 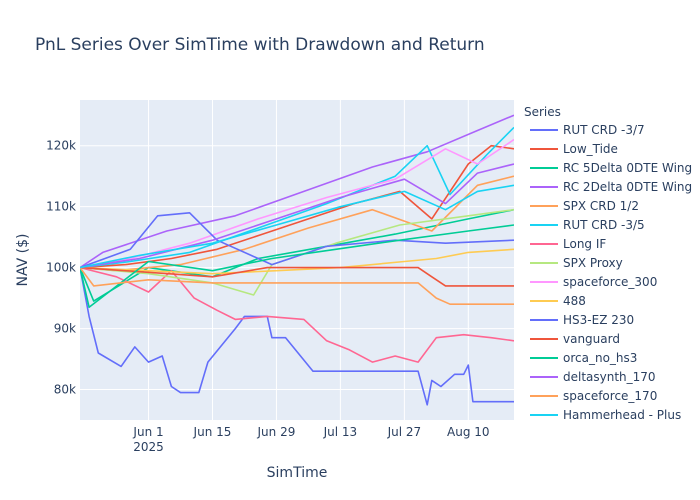 What do you see at coordinates (610, 282) in the screenshot?
I see `legend-item-label: spaceforce_300` at bounding box center [610, 282].